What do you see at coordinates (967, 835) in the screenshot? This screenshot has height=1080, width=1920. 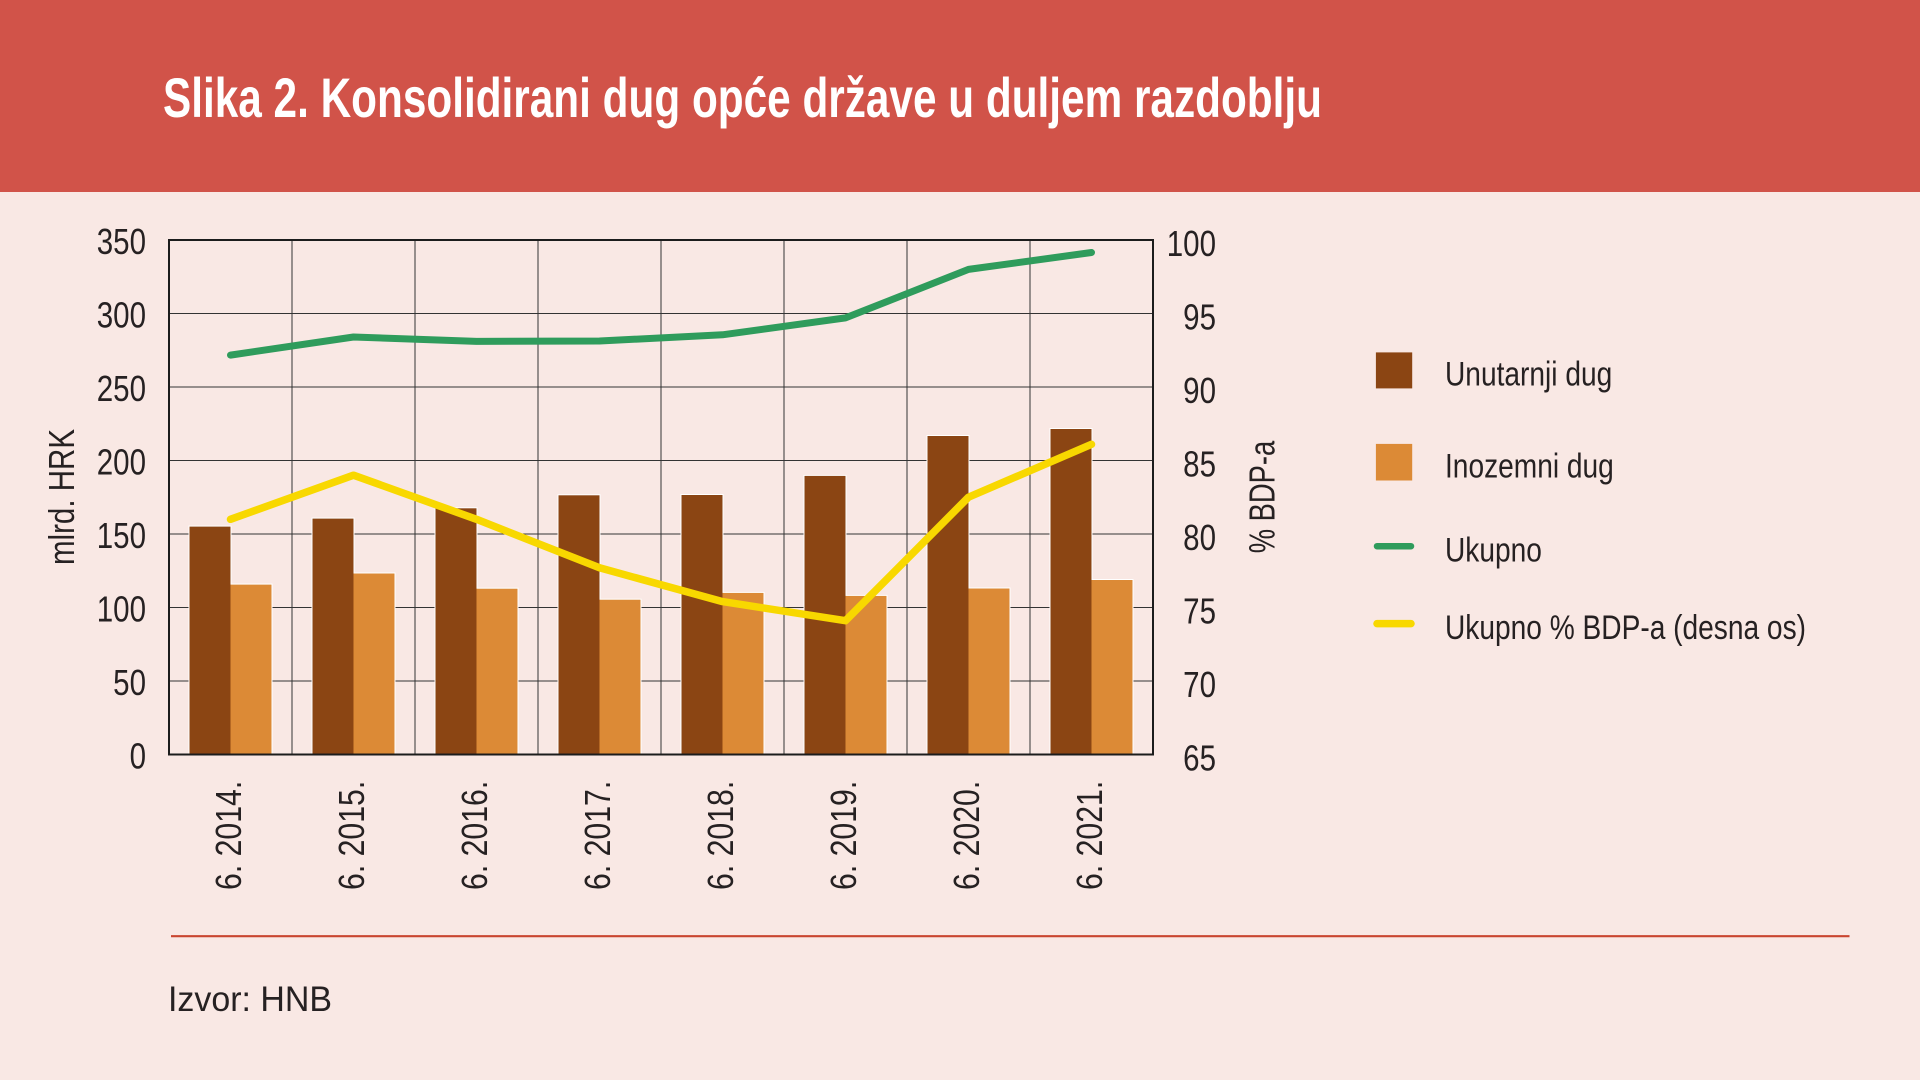 I see `svg-text: 6. 2020.` at bounding box center [967, 835].